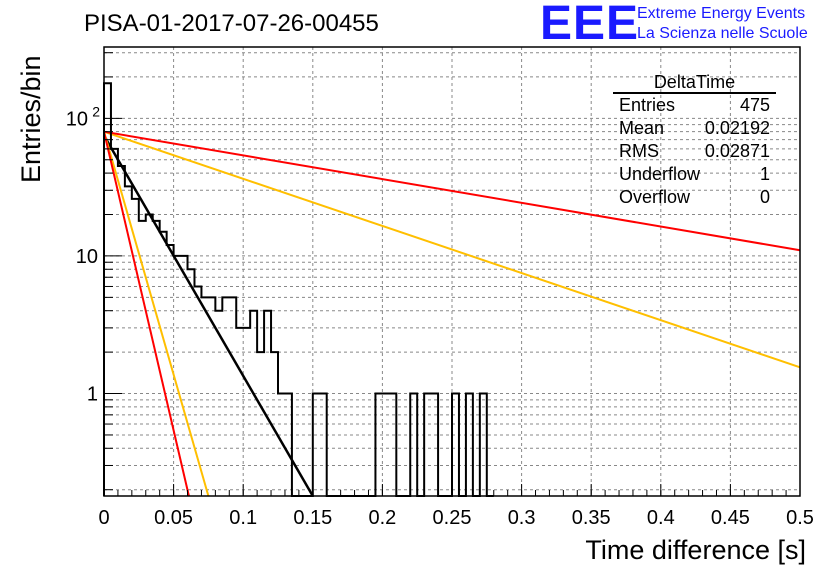 The height and width of the screenshot is (572, 836). Describe the element at coordinates (694, 83) in the screenshot. I see `stats-title: DeltaTime` at that location.